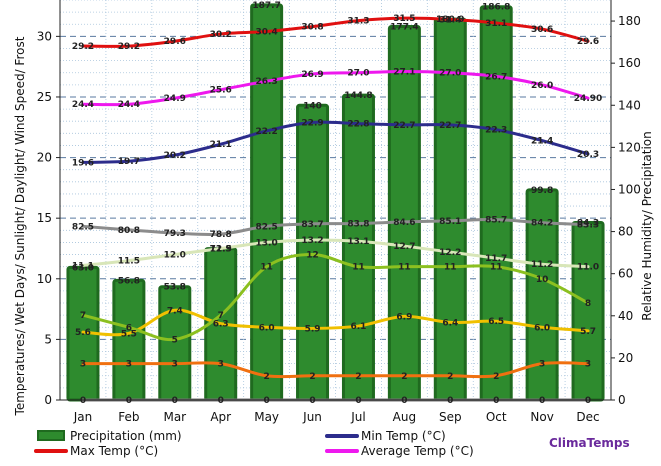 The image size is (661, 466). Describe the element at coordinates (542, 280) in the screenshot. I see `wet-days-data-label: 10` at that location.